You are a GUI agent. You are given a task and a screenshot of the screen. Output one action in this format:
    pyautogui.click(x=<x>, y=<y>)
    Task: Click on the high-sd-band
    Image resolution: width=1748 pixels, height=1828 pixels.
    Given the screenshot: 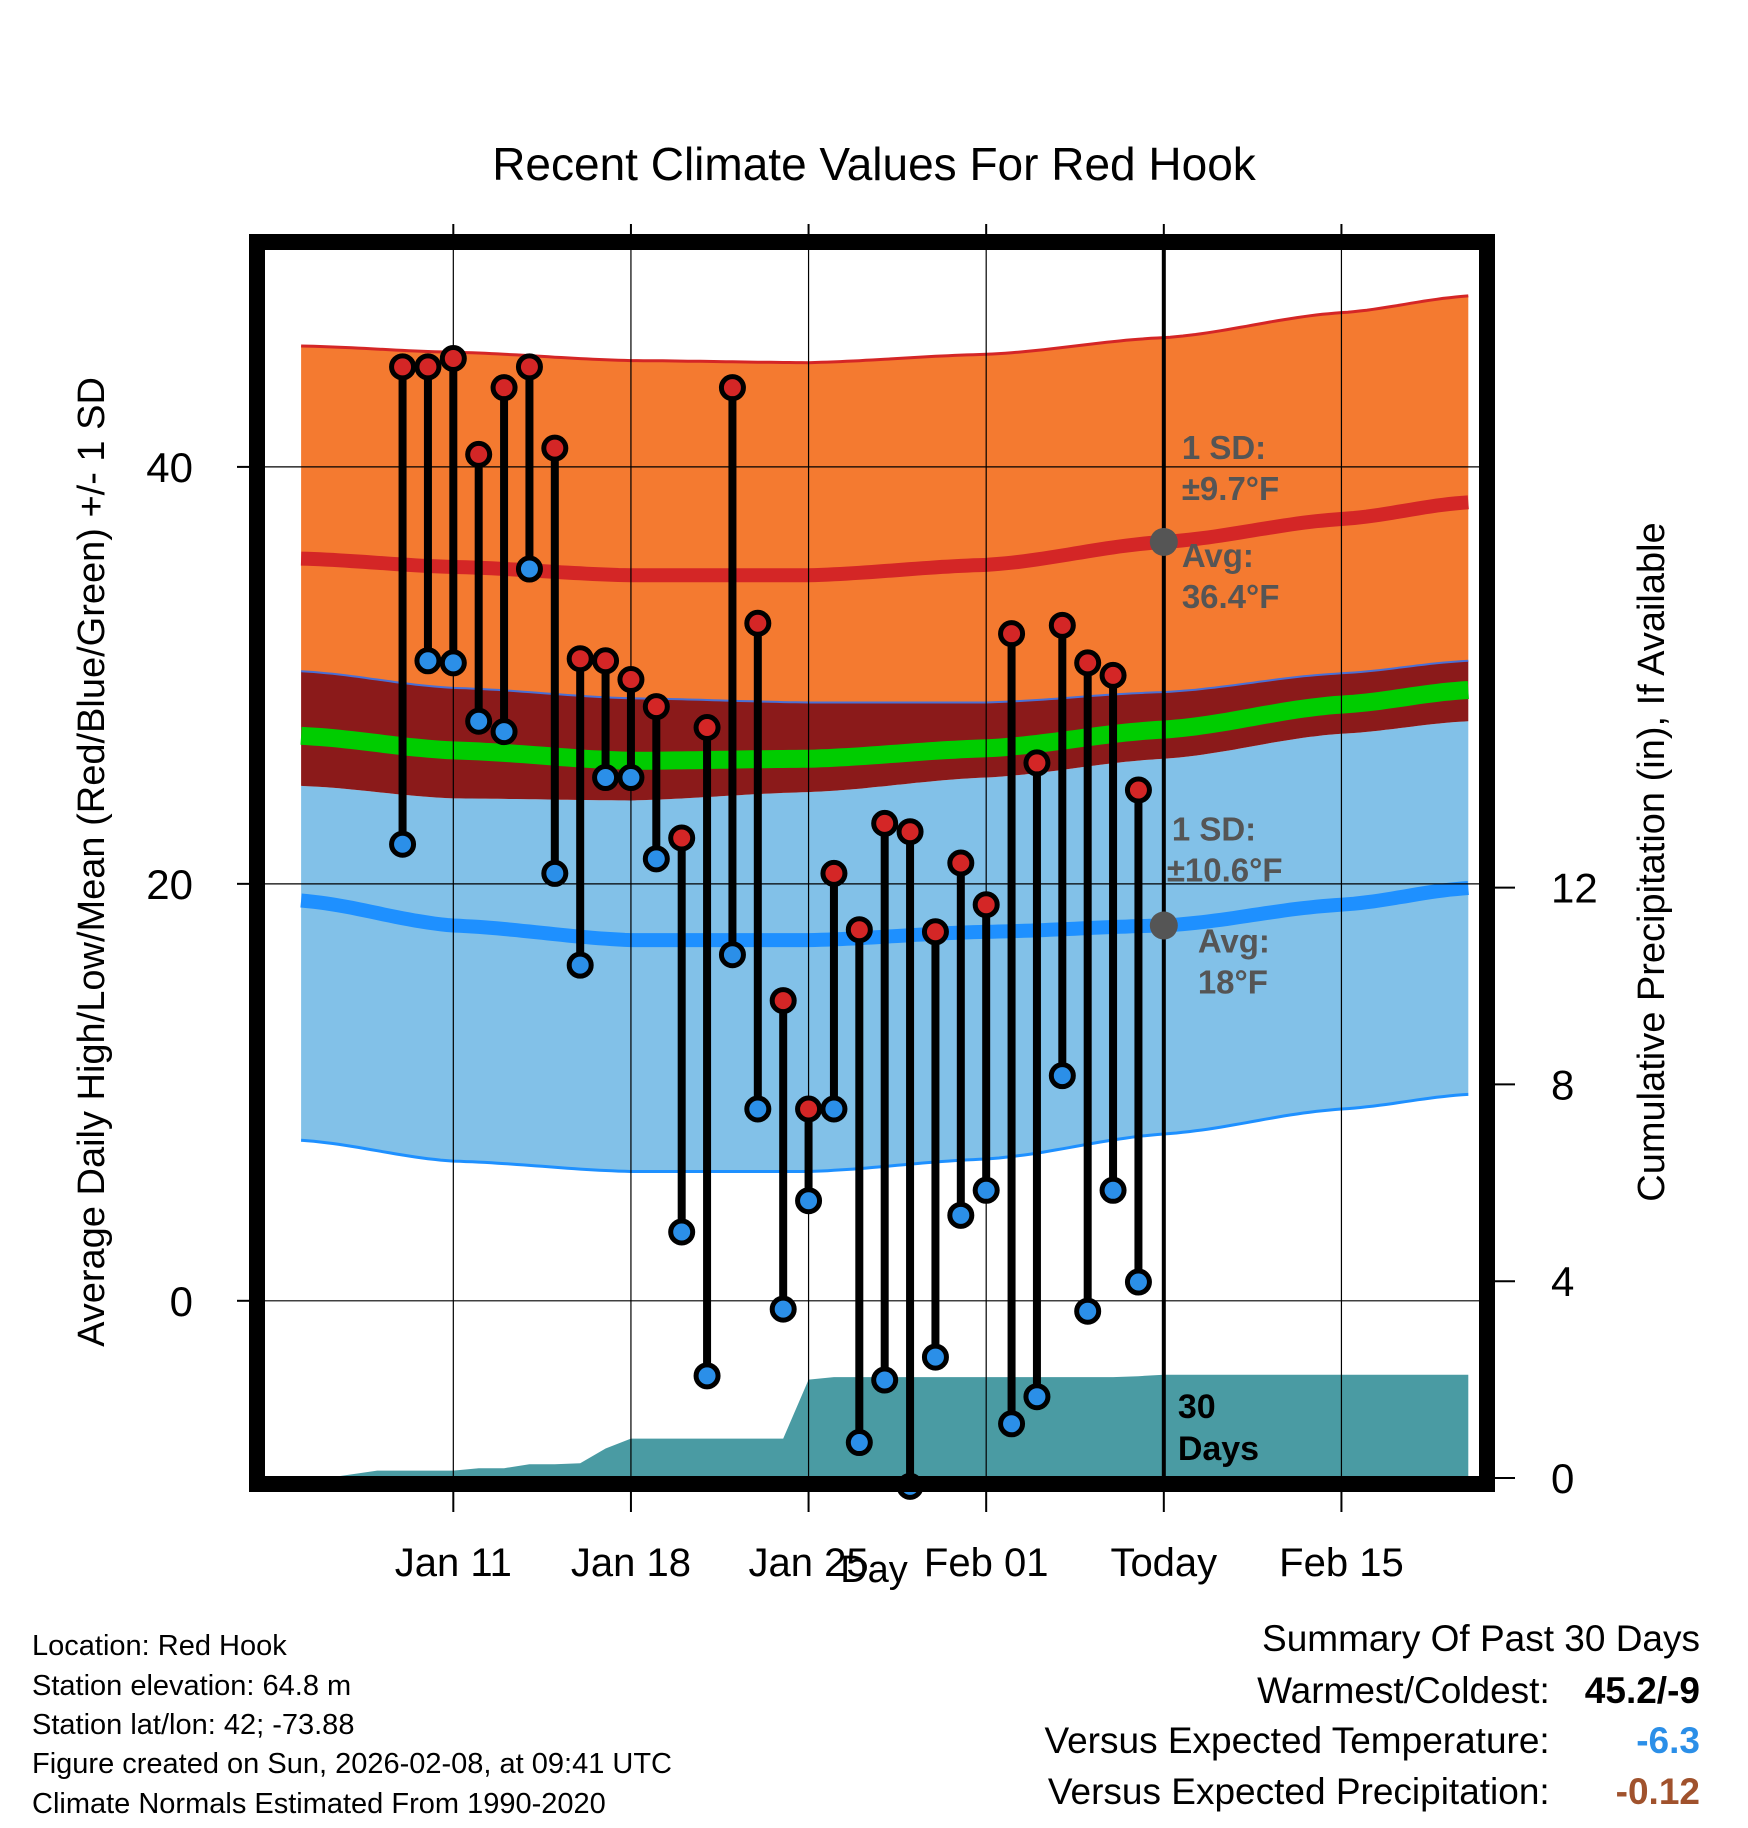 What is the action you would take?
    pyautogui.click(x=885, y=499)
    